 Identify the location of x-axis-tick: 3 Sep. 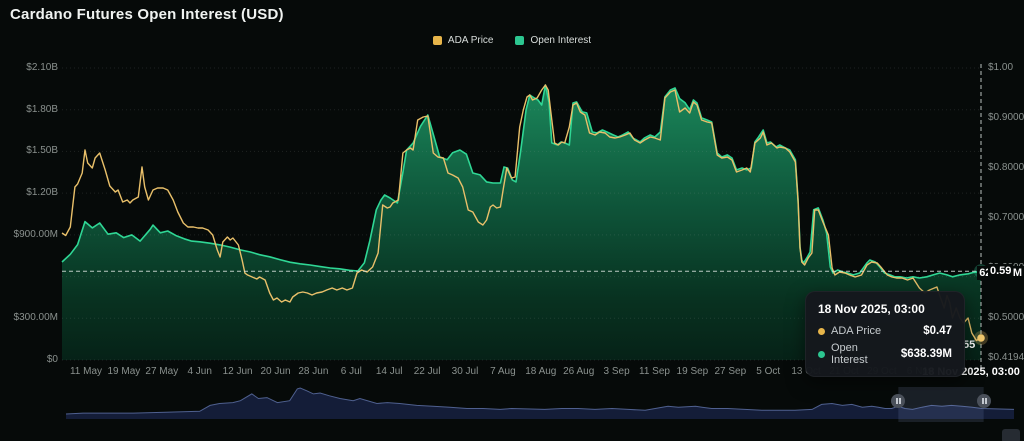
(616, 371).